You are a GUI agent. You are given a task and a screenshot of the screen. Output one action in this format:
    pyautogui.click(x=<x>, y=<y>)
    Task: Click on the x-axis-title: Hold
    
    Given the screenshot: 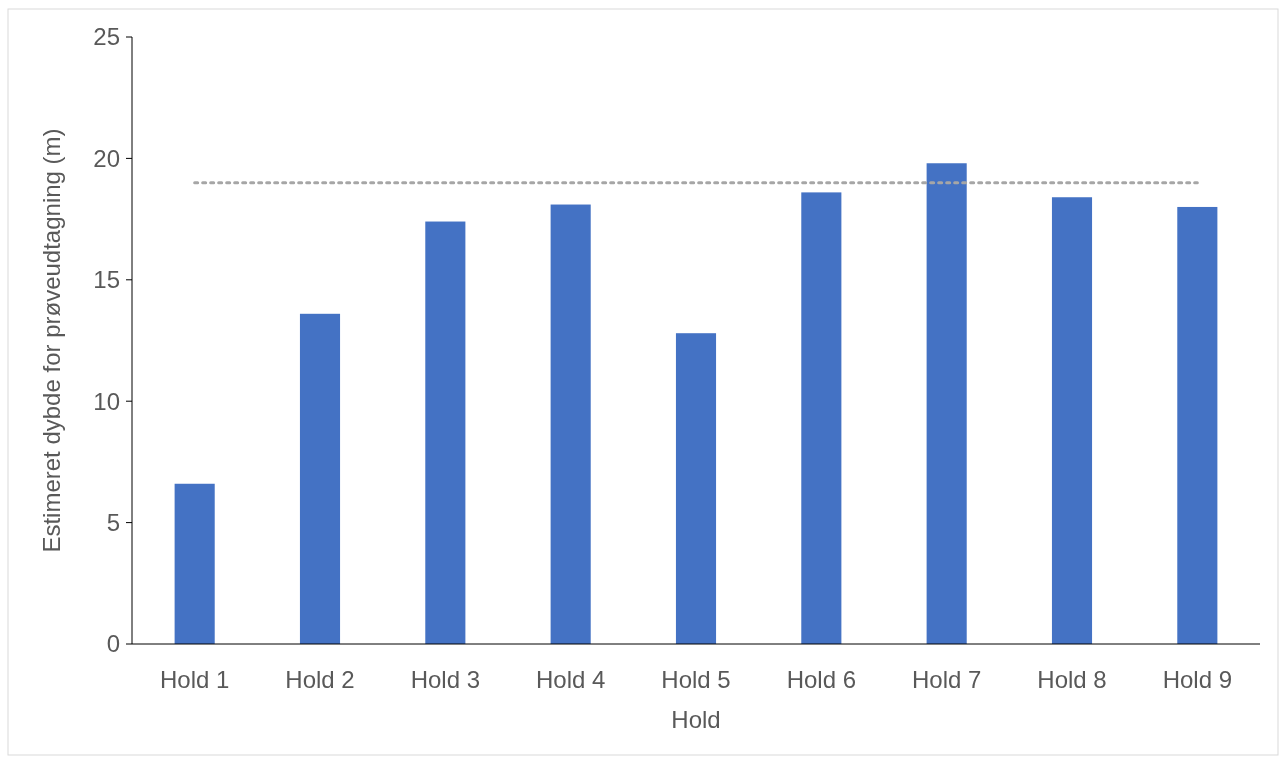 What is the action you would take?
    pyautogui.click(x=696, y=719)
    